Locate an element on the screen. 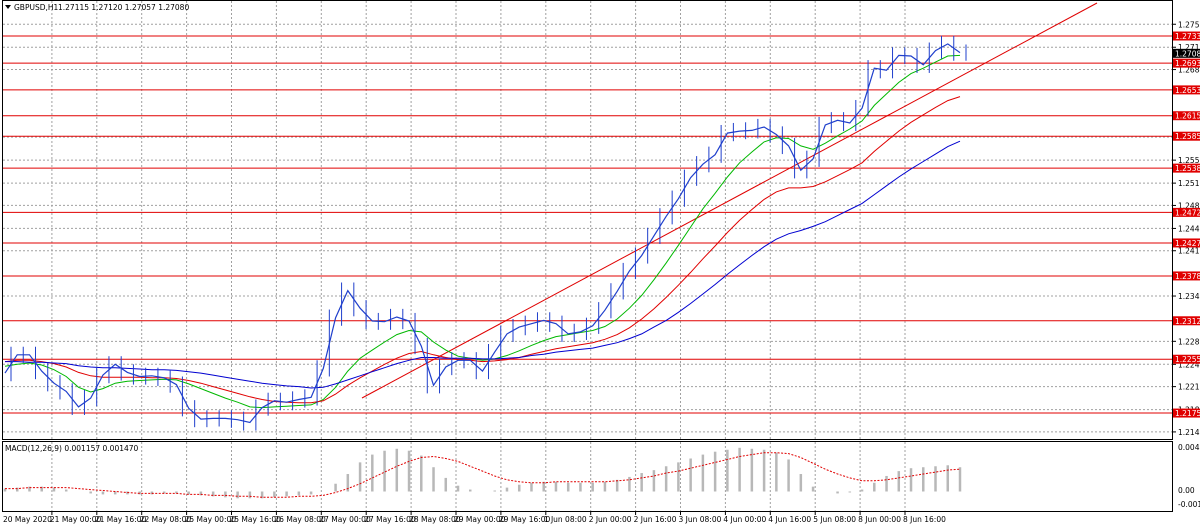  level-tag-label: 1.24275 is located at coordinates (1187, 243).